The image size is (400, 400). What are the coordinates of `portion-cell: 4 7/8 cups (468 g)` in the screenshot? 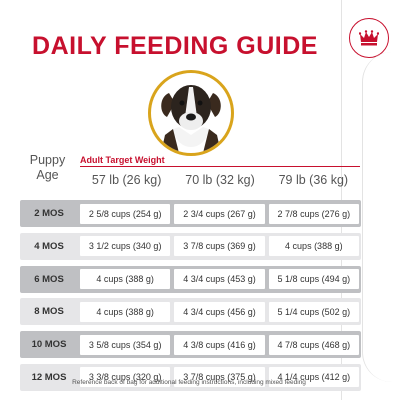 It's located at (313, 344).